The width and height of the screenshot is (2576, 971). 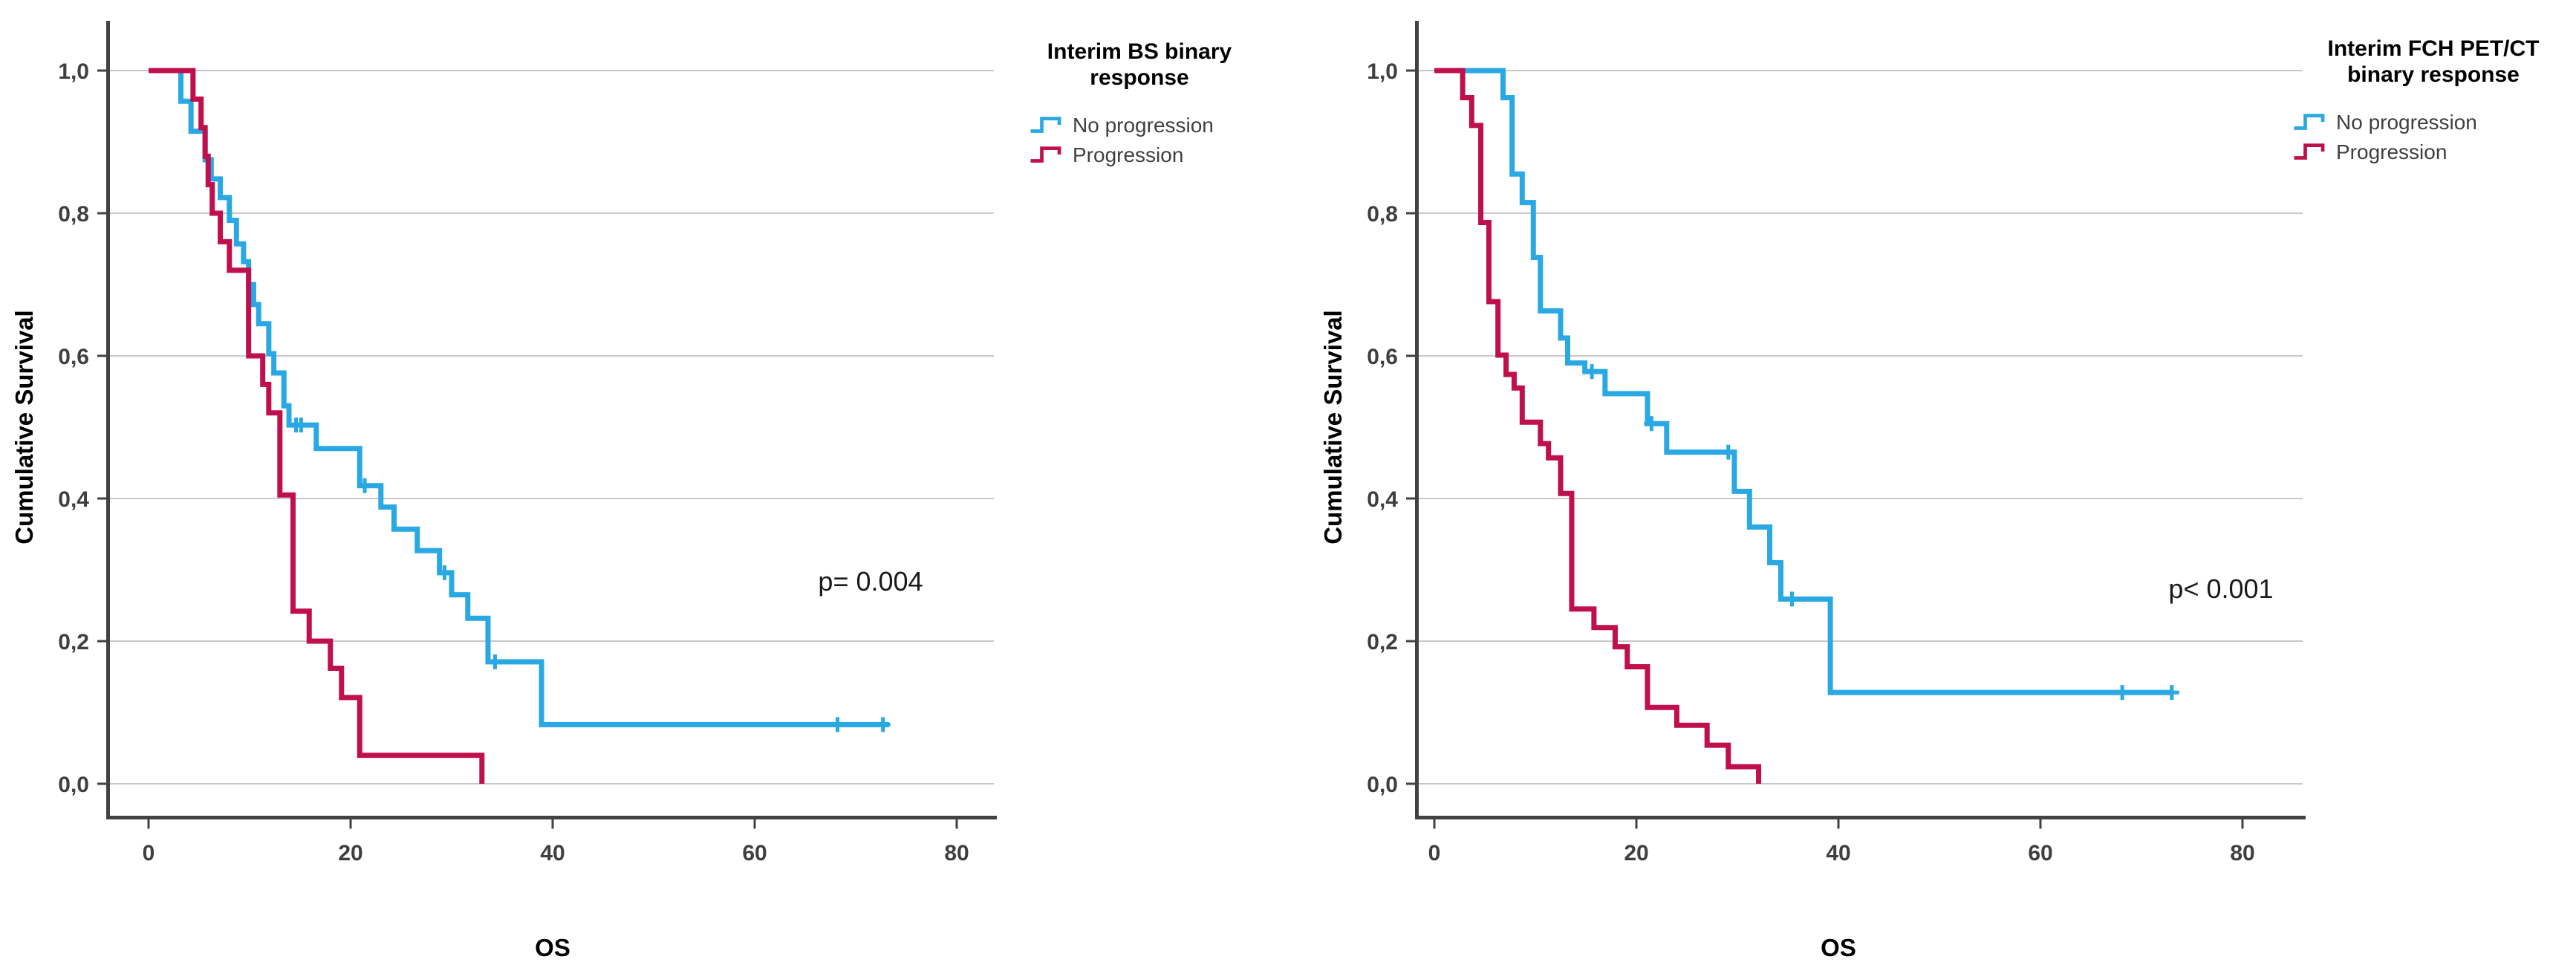 I want to click on p-value-label: p< 0.001, so click(x=2220, y=589).